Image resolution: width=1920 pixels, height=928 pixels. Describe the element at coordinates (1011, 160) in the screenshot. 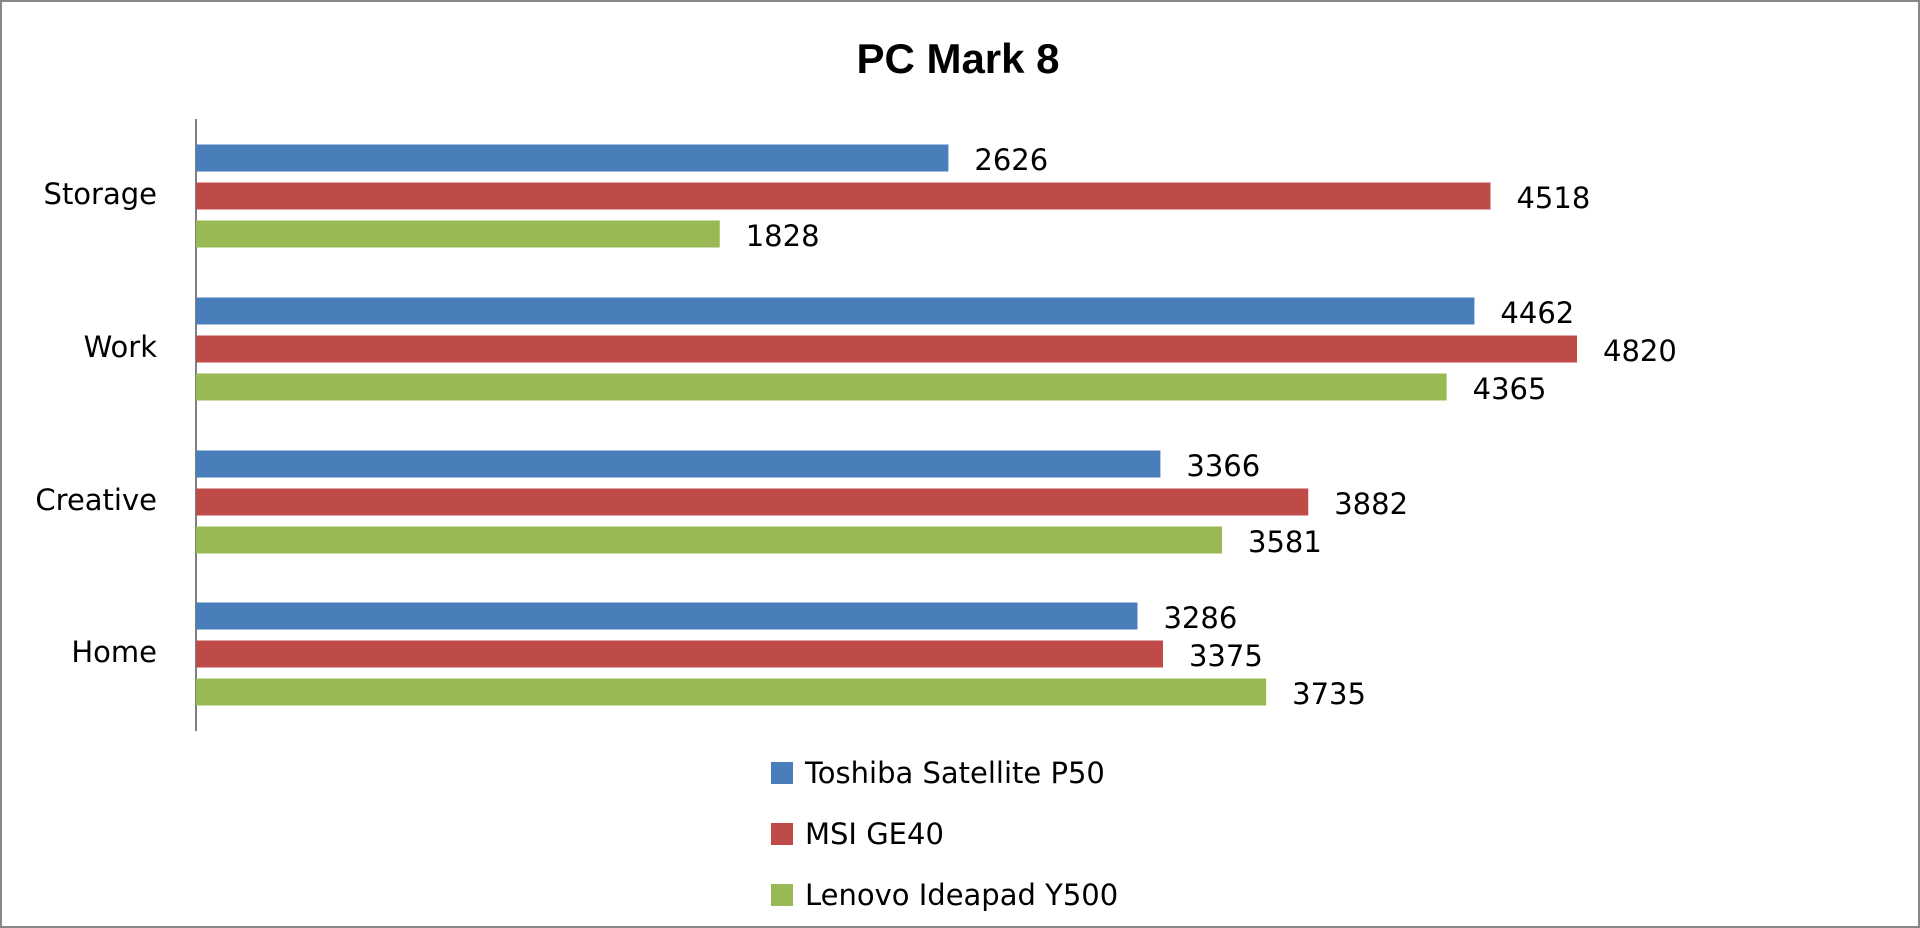

I see `data-label: 2626` at that location.